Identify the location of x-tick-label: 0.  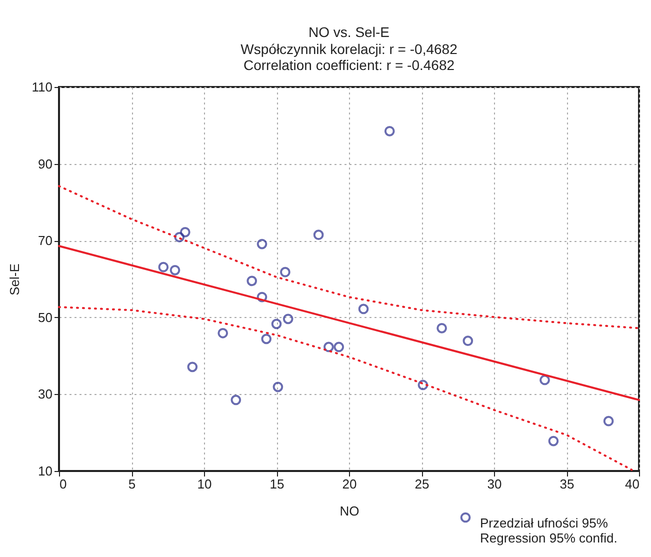
(63, 484).